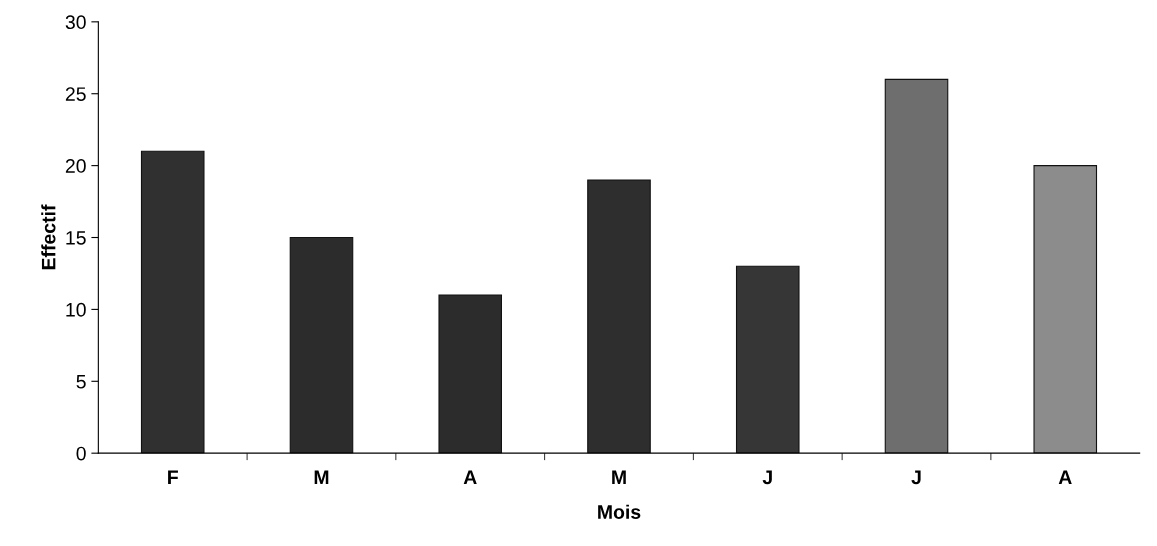  I want to click on y-tick-label: 10, so click(76, 309).